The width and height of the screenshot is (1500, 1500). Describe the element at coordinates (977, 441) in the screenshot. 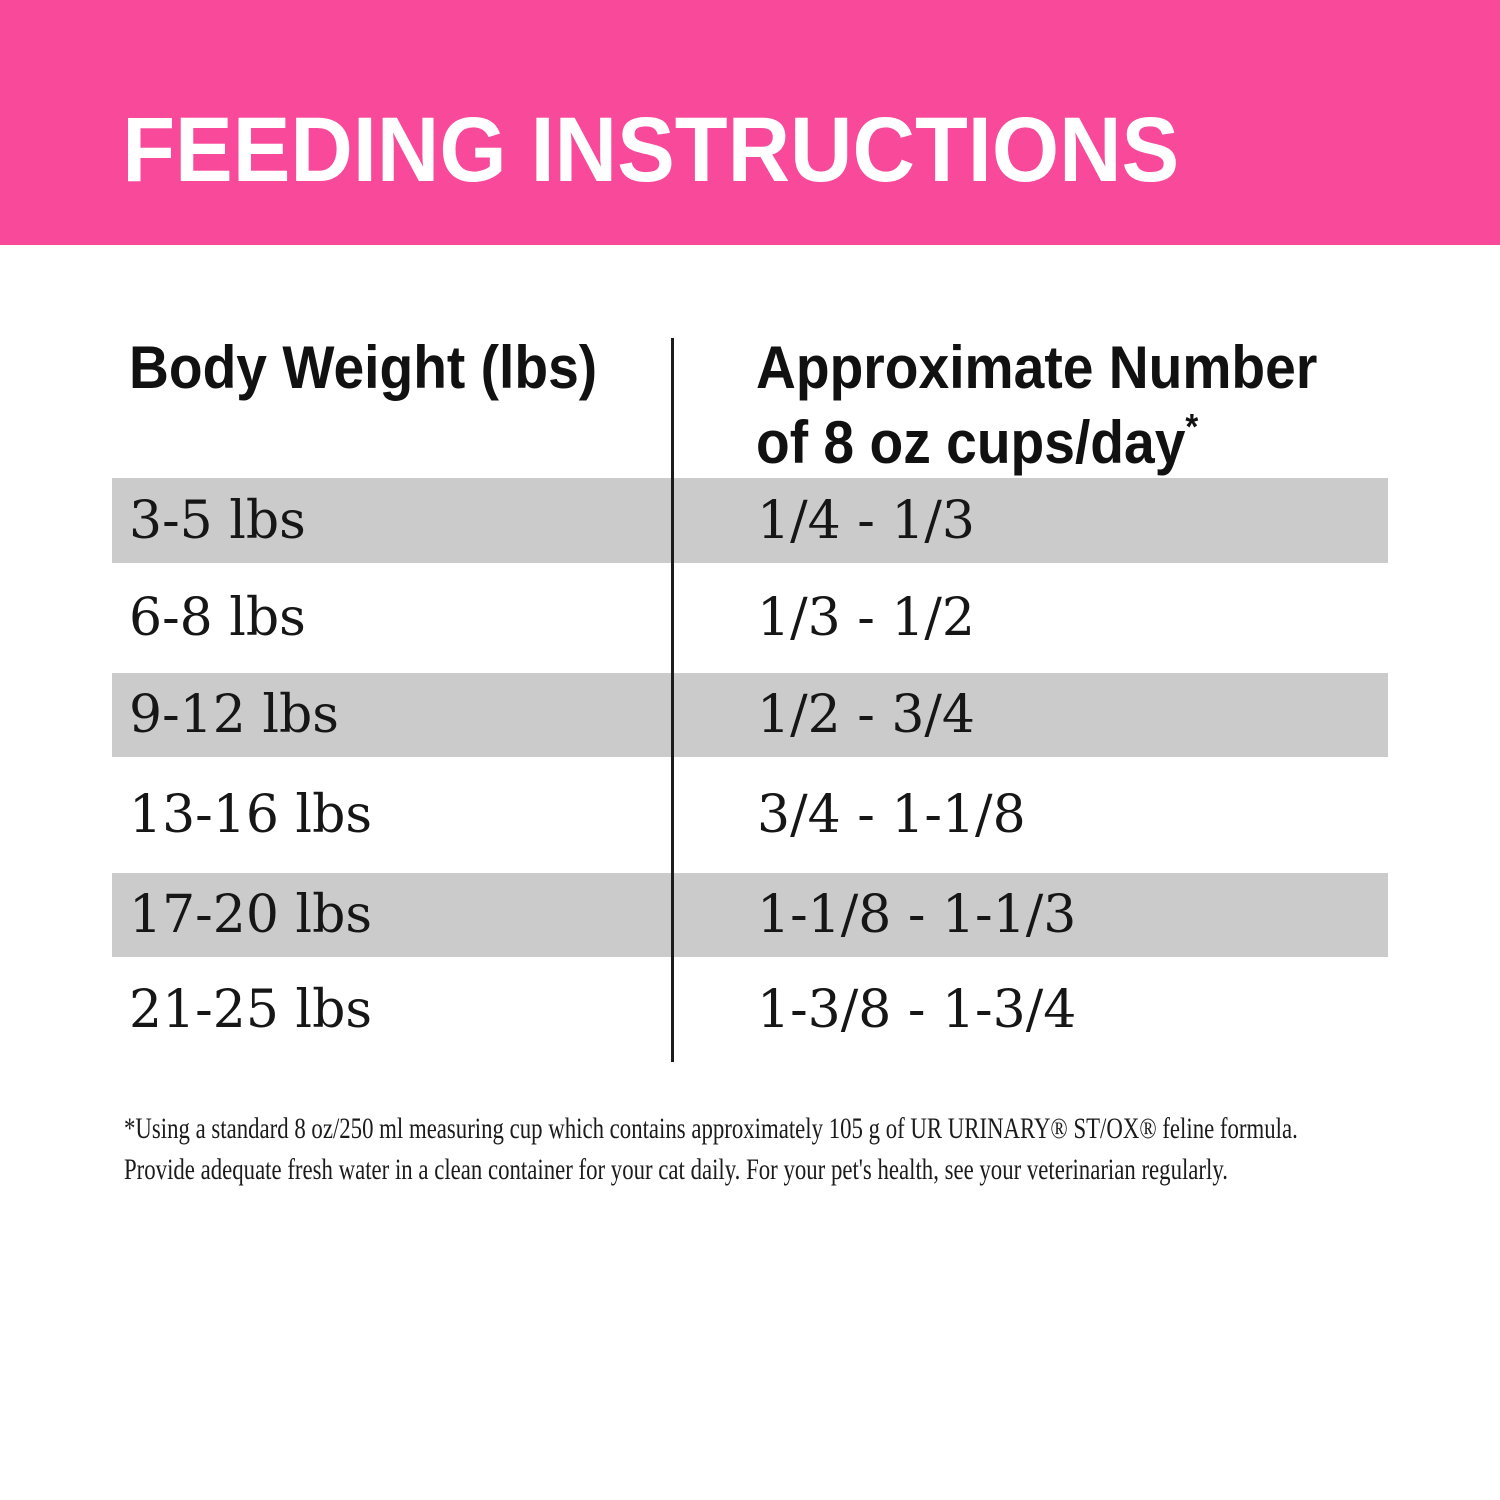

I see `cups-header-line2: of 8 oz cups/day*` at that location.